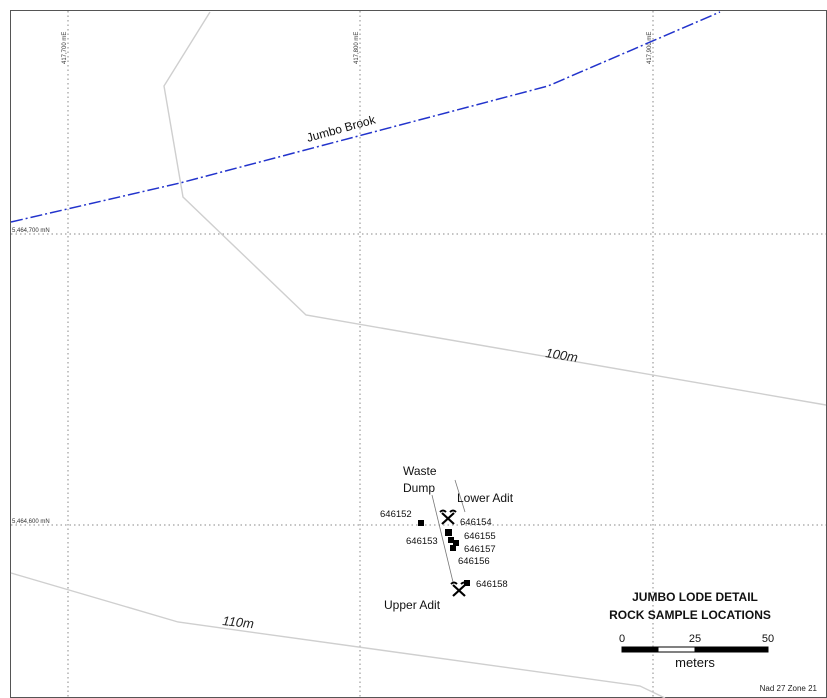  What do you see at coordinates (562, 355) in the screenshot?
I see `contour-label-100m: 100m` at bounding box center [562, 355].